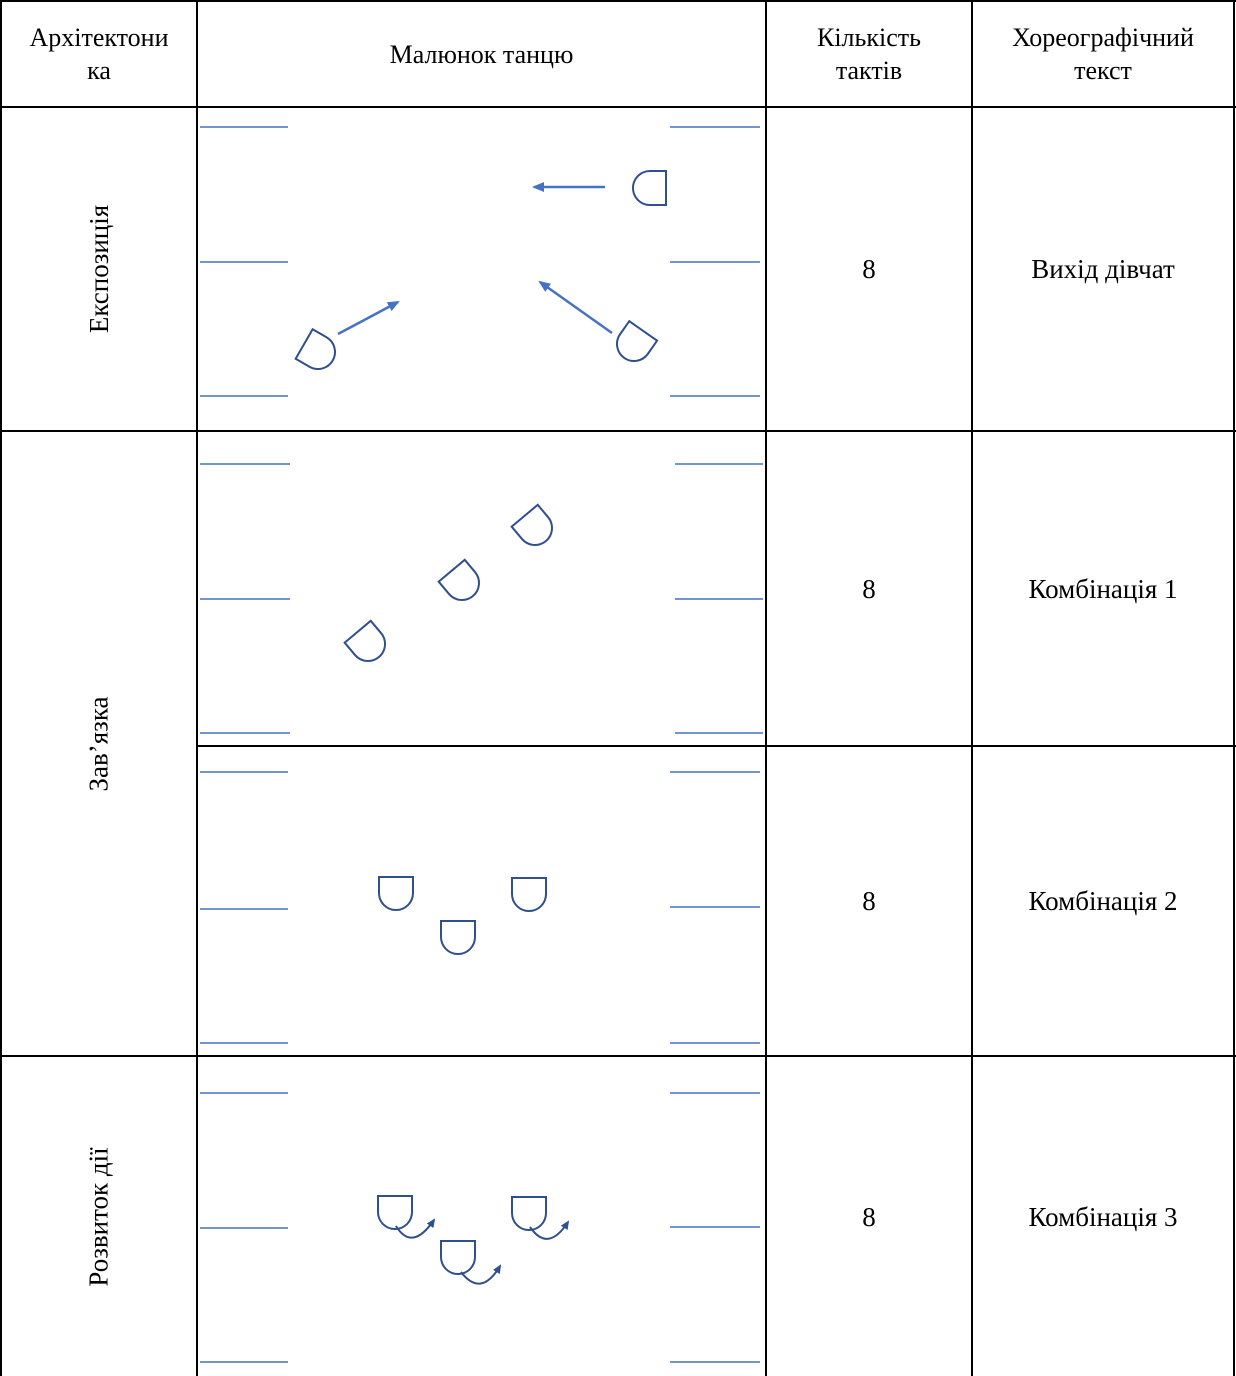 The width and height of the screenshot is (1236, 1376). I want to click on header-drawing: Малюнок танцю, so click(481, 54).